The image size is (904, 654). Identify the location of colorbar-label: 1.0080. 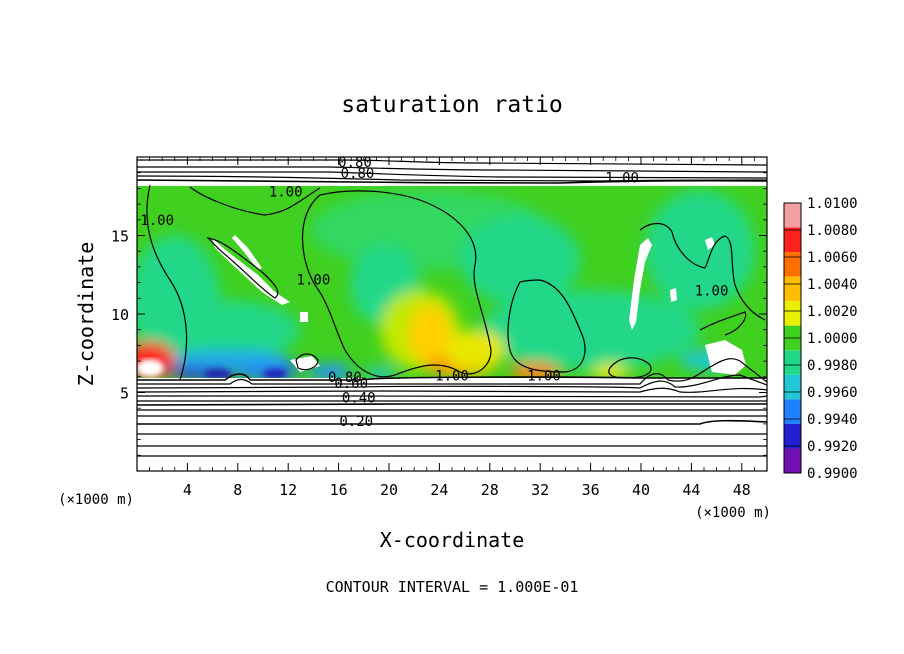
(832, 231).